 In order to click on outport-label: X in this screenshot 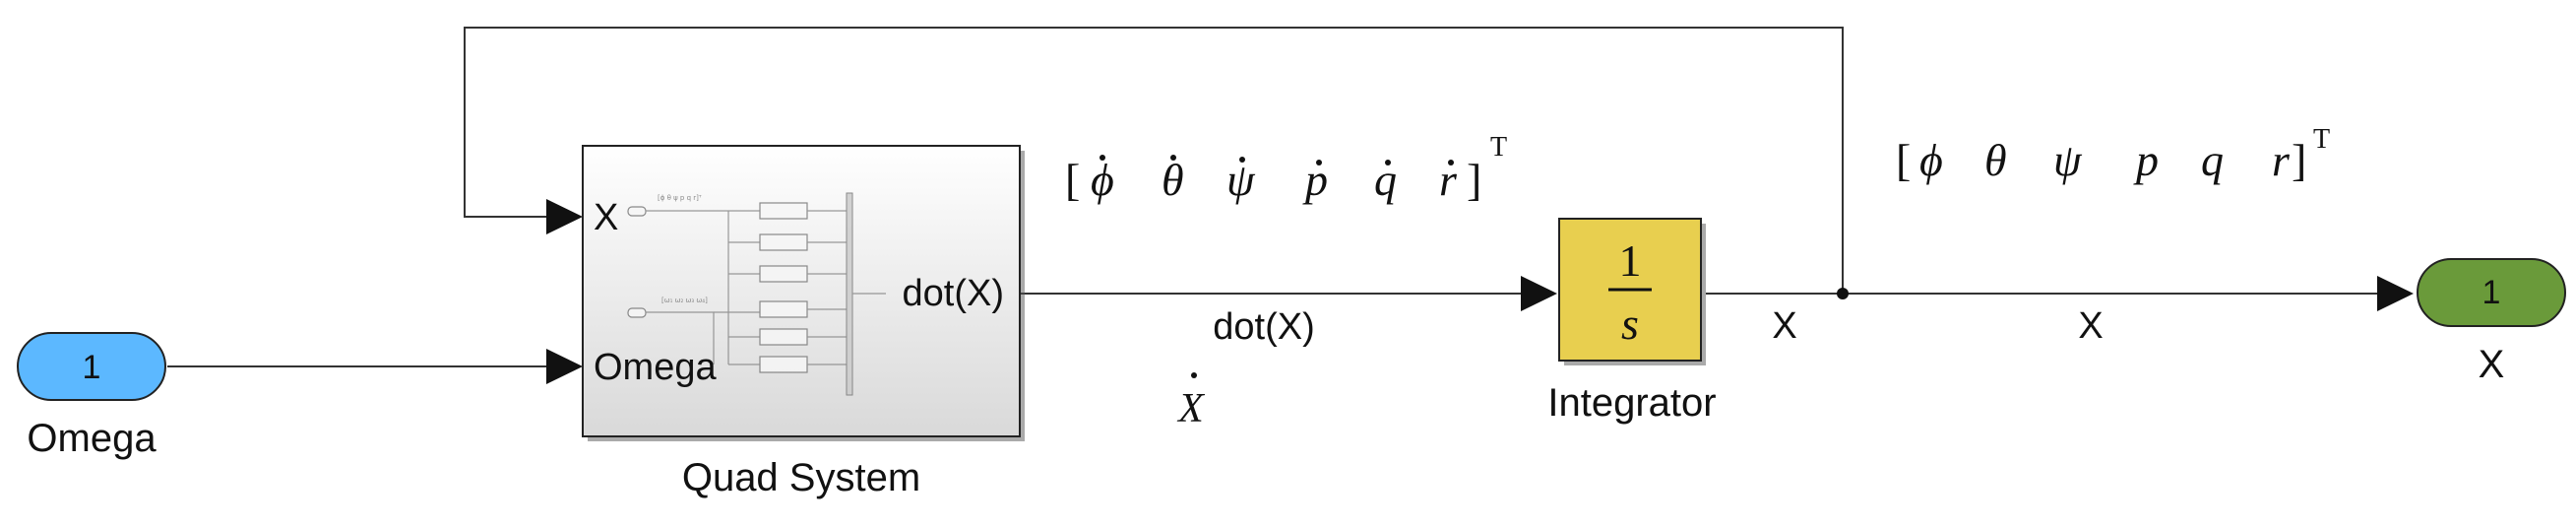, I will do `click(2492, 364)`.